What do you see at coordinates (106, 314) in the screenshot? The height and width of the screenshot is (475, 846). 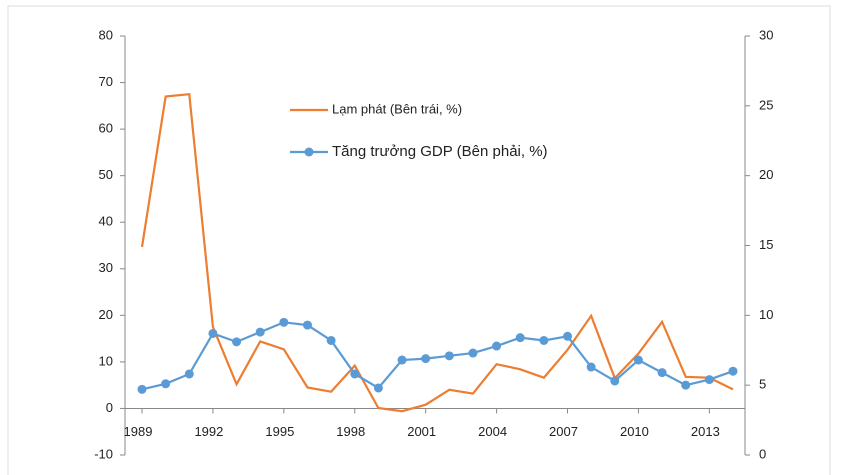 I see `y-tick-label: 20` at bounding box center [106, 314].